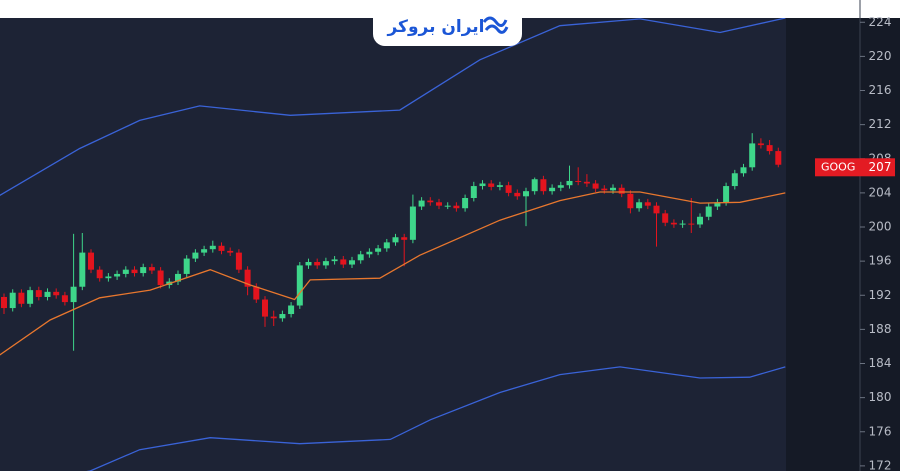 The height and width of the screenshot is (471, 900). What do you see at coordinates (880, 167) in the screenshot?
I see `last-price-label: 207` at bounding box center [880, 167].